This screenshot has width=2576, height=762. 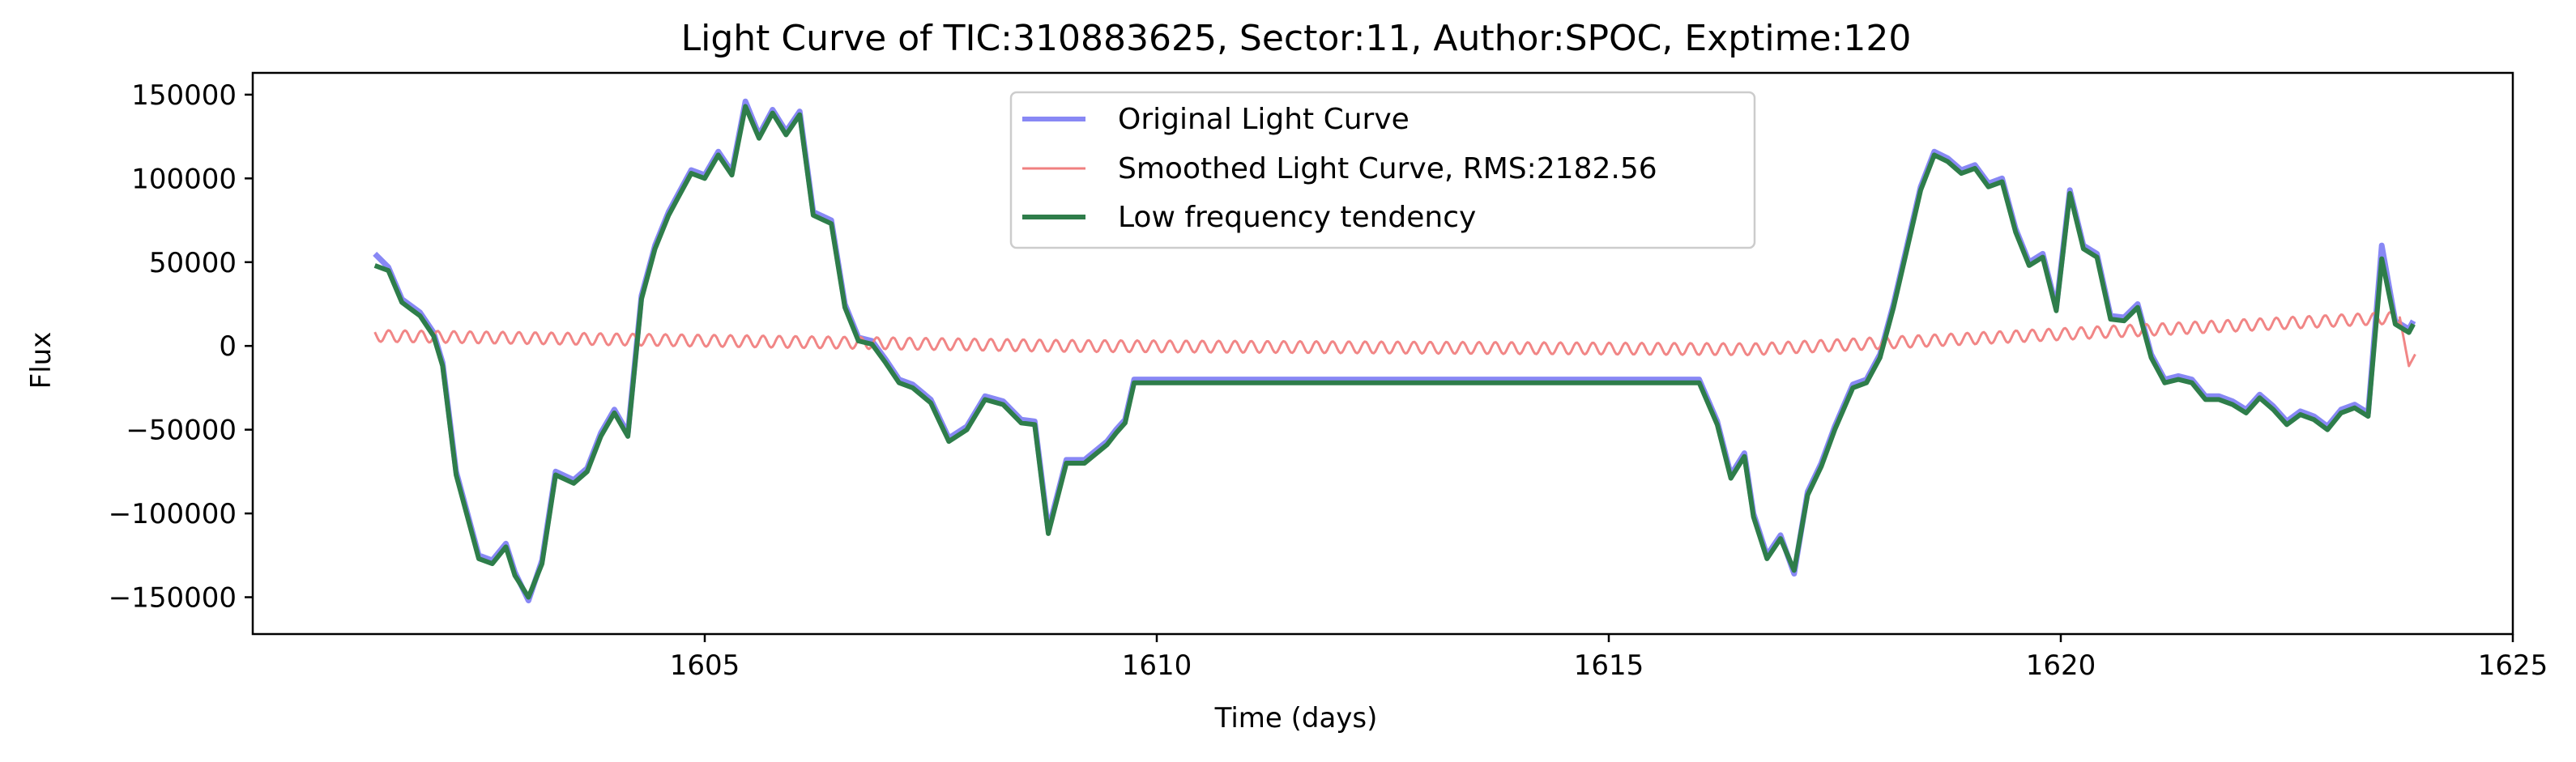 What do you see at coordinates (181, 431) in the screenshot?
I see `y-tick-label: −50000` at bounding box center [181, 431].